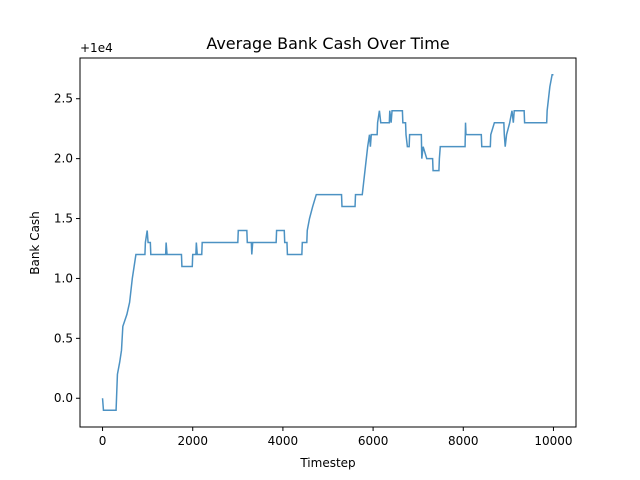 This screenshot has width=640, height=480. What do you see at coordinates (327, 463) in the screenshot?
I see `x-axis-label: Timestep` at bounding box center [327, 463].